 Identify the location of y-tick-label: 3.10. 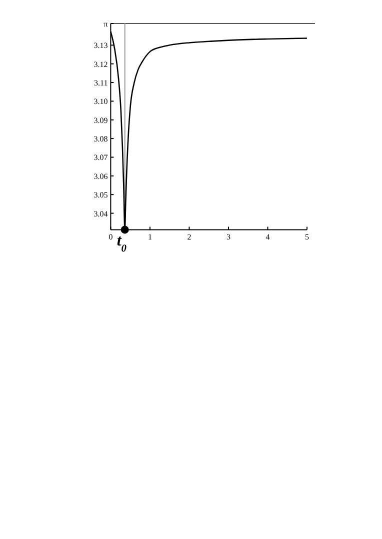
(101, 101).